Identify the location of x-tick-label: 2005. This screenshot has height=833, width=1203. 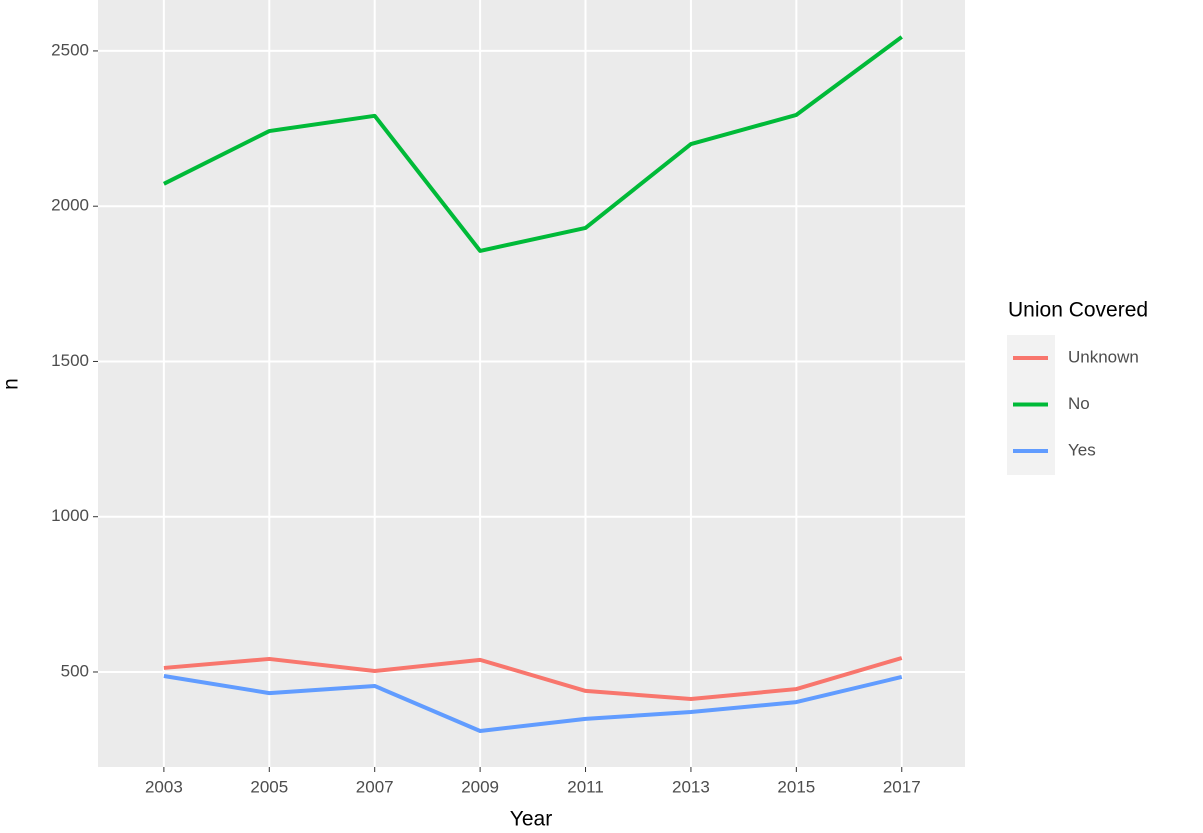
(269, 786).